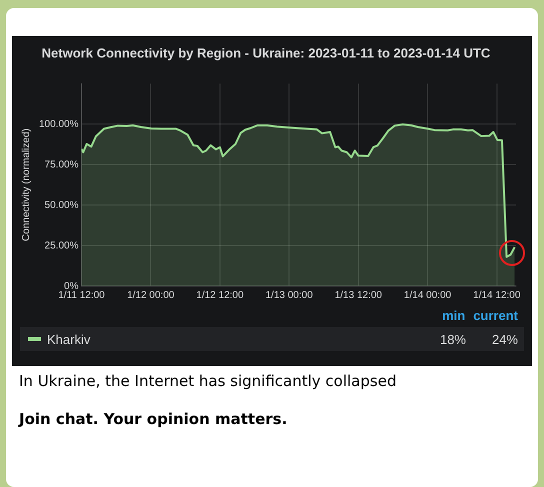  I want to click on text: min, so click(454, 315).